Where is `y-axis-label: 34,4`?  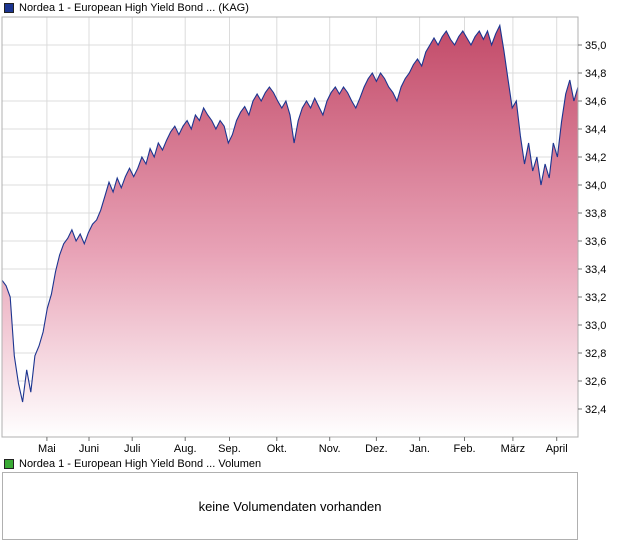 y-axis-label: 34,4 is located at coordinates (595, 130).